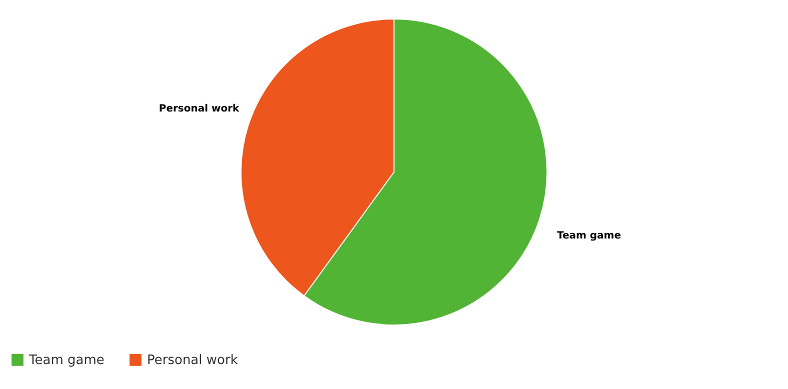 This screenshot has height=389, width=788. What do you see at coordinates (192, 360) in the screenshot?
I see `legend-label: Personal work` at bounding box center [192, 360].